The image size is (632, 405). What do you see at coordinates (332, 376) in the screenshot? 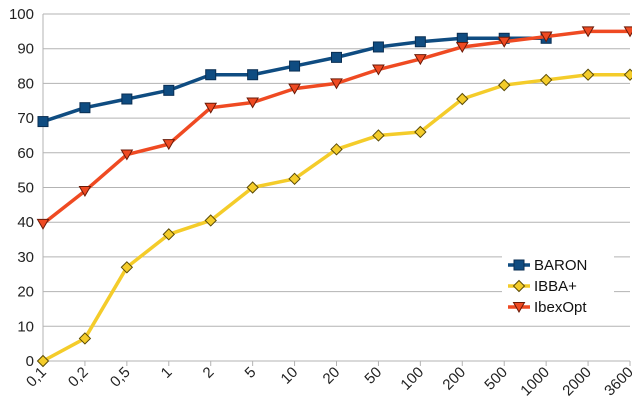
I see `x-tick-label: 20` at bounding box center [332, 376].